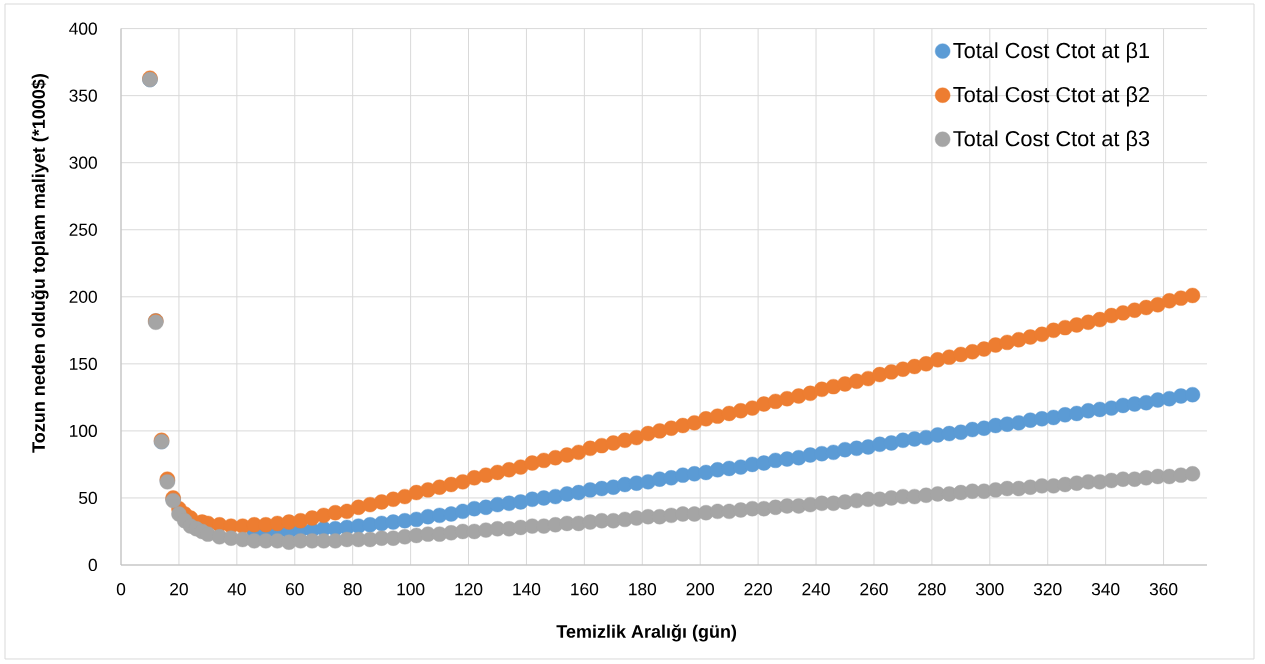 Image resolution: width=1265 pixels, height=664 pixels. What do you see at coordinates (1105, 589) in the screenshot?
I see `x-tick-label: 340` at bounding box center [1105, 589].